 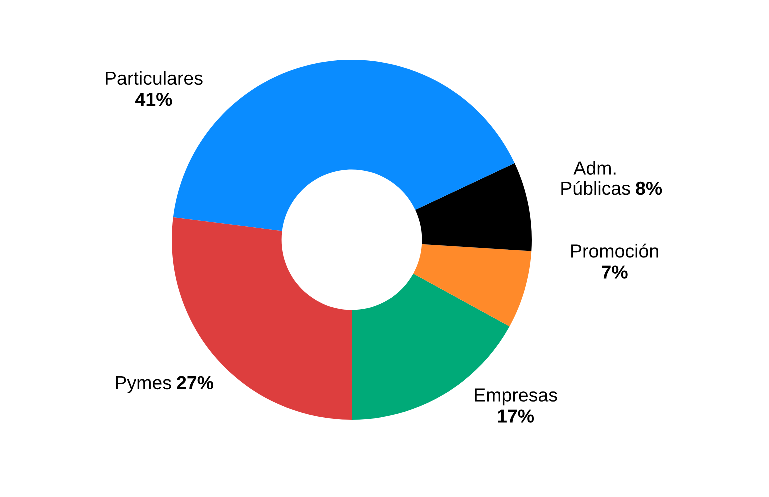 What do you see at coordinates (615, 272) in the screenshot?
I see `data-label: 7%` at bounding box center [615, 272].